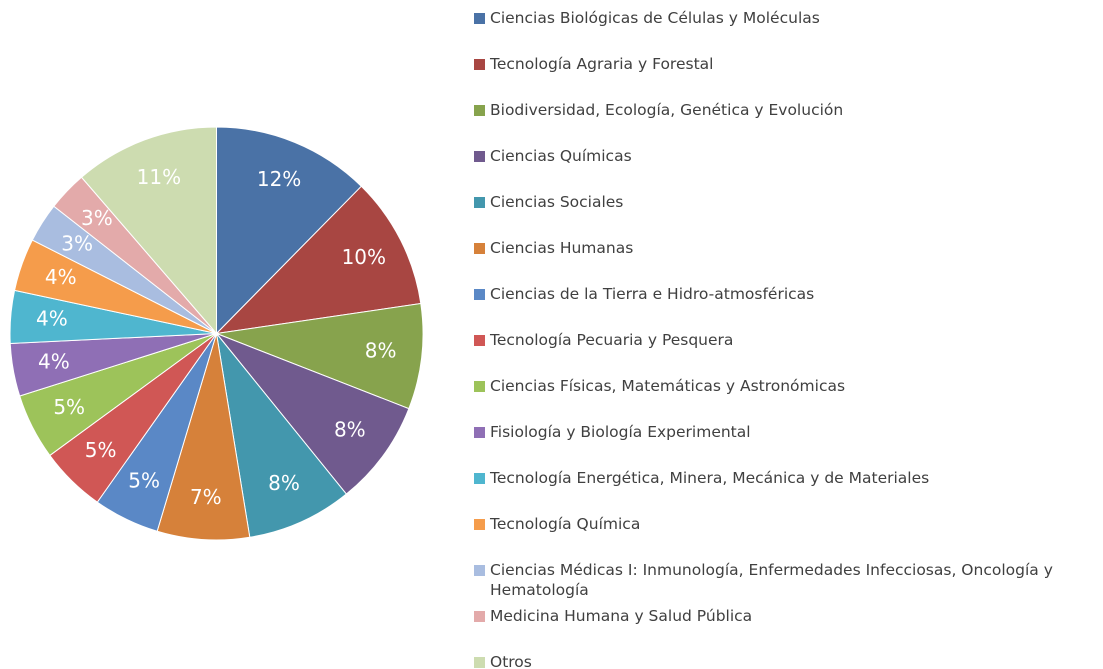 The height and width of the screenshot is (669, 1103). I want to click on legend-item: Tecnología Química, so click(786, 524).